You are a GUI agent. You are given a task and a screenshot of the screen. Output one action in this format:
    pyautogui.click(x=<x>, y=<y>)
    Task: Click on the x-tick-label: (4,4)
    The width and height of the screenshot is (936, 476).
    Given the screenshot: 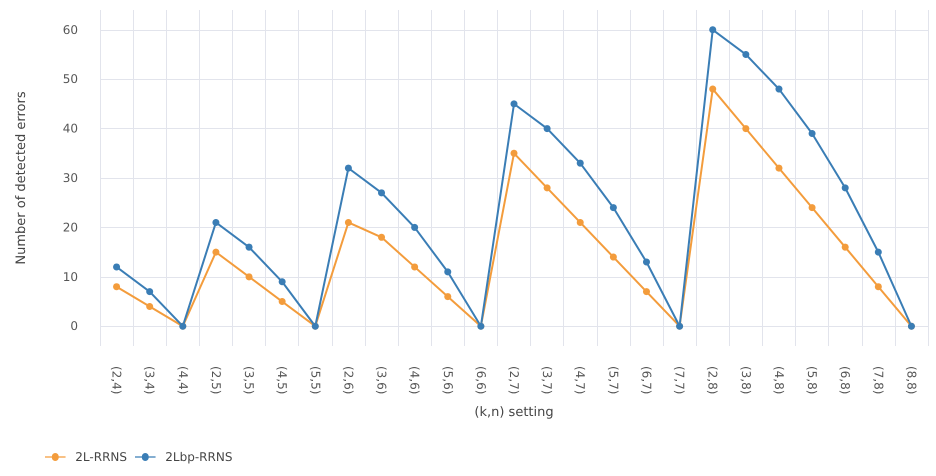 What is the action you would take?
    pyautogui.click(x=183, y=380)
    